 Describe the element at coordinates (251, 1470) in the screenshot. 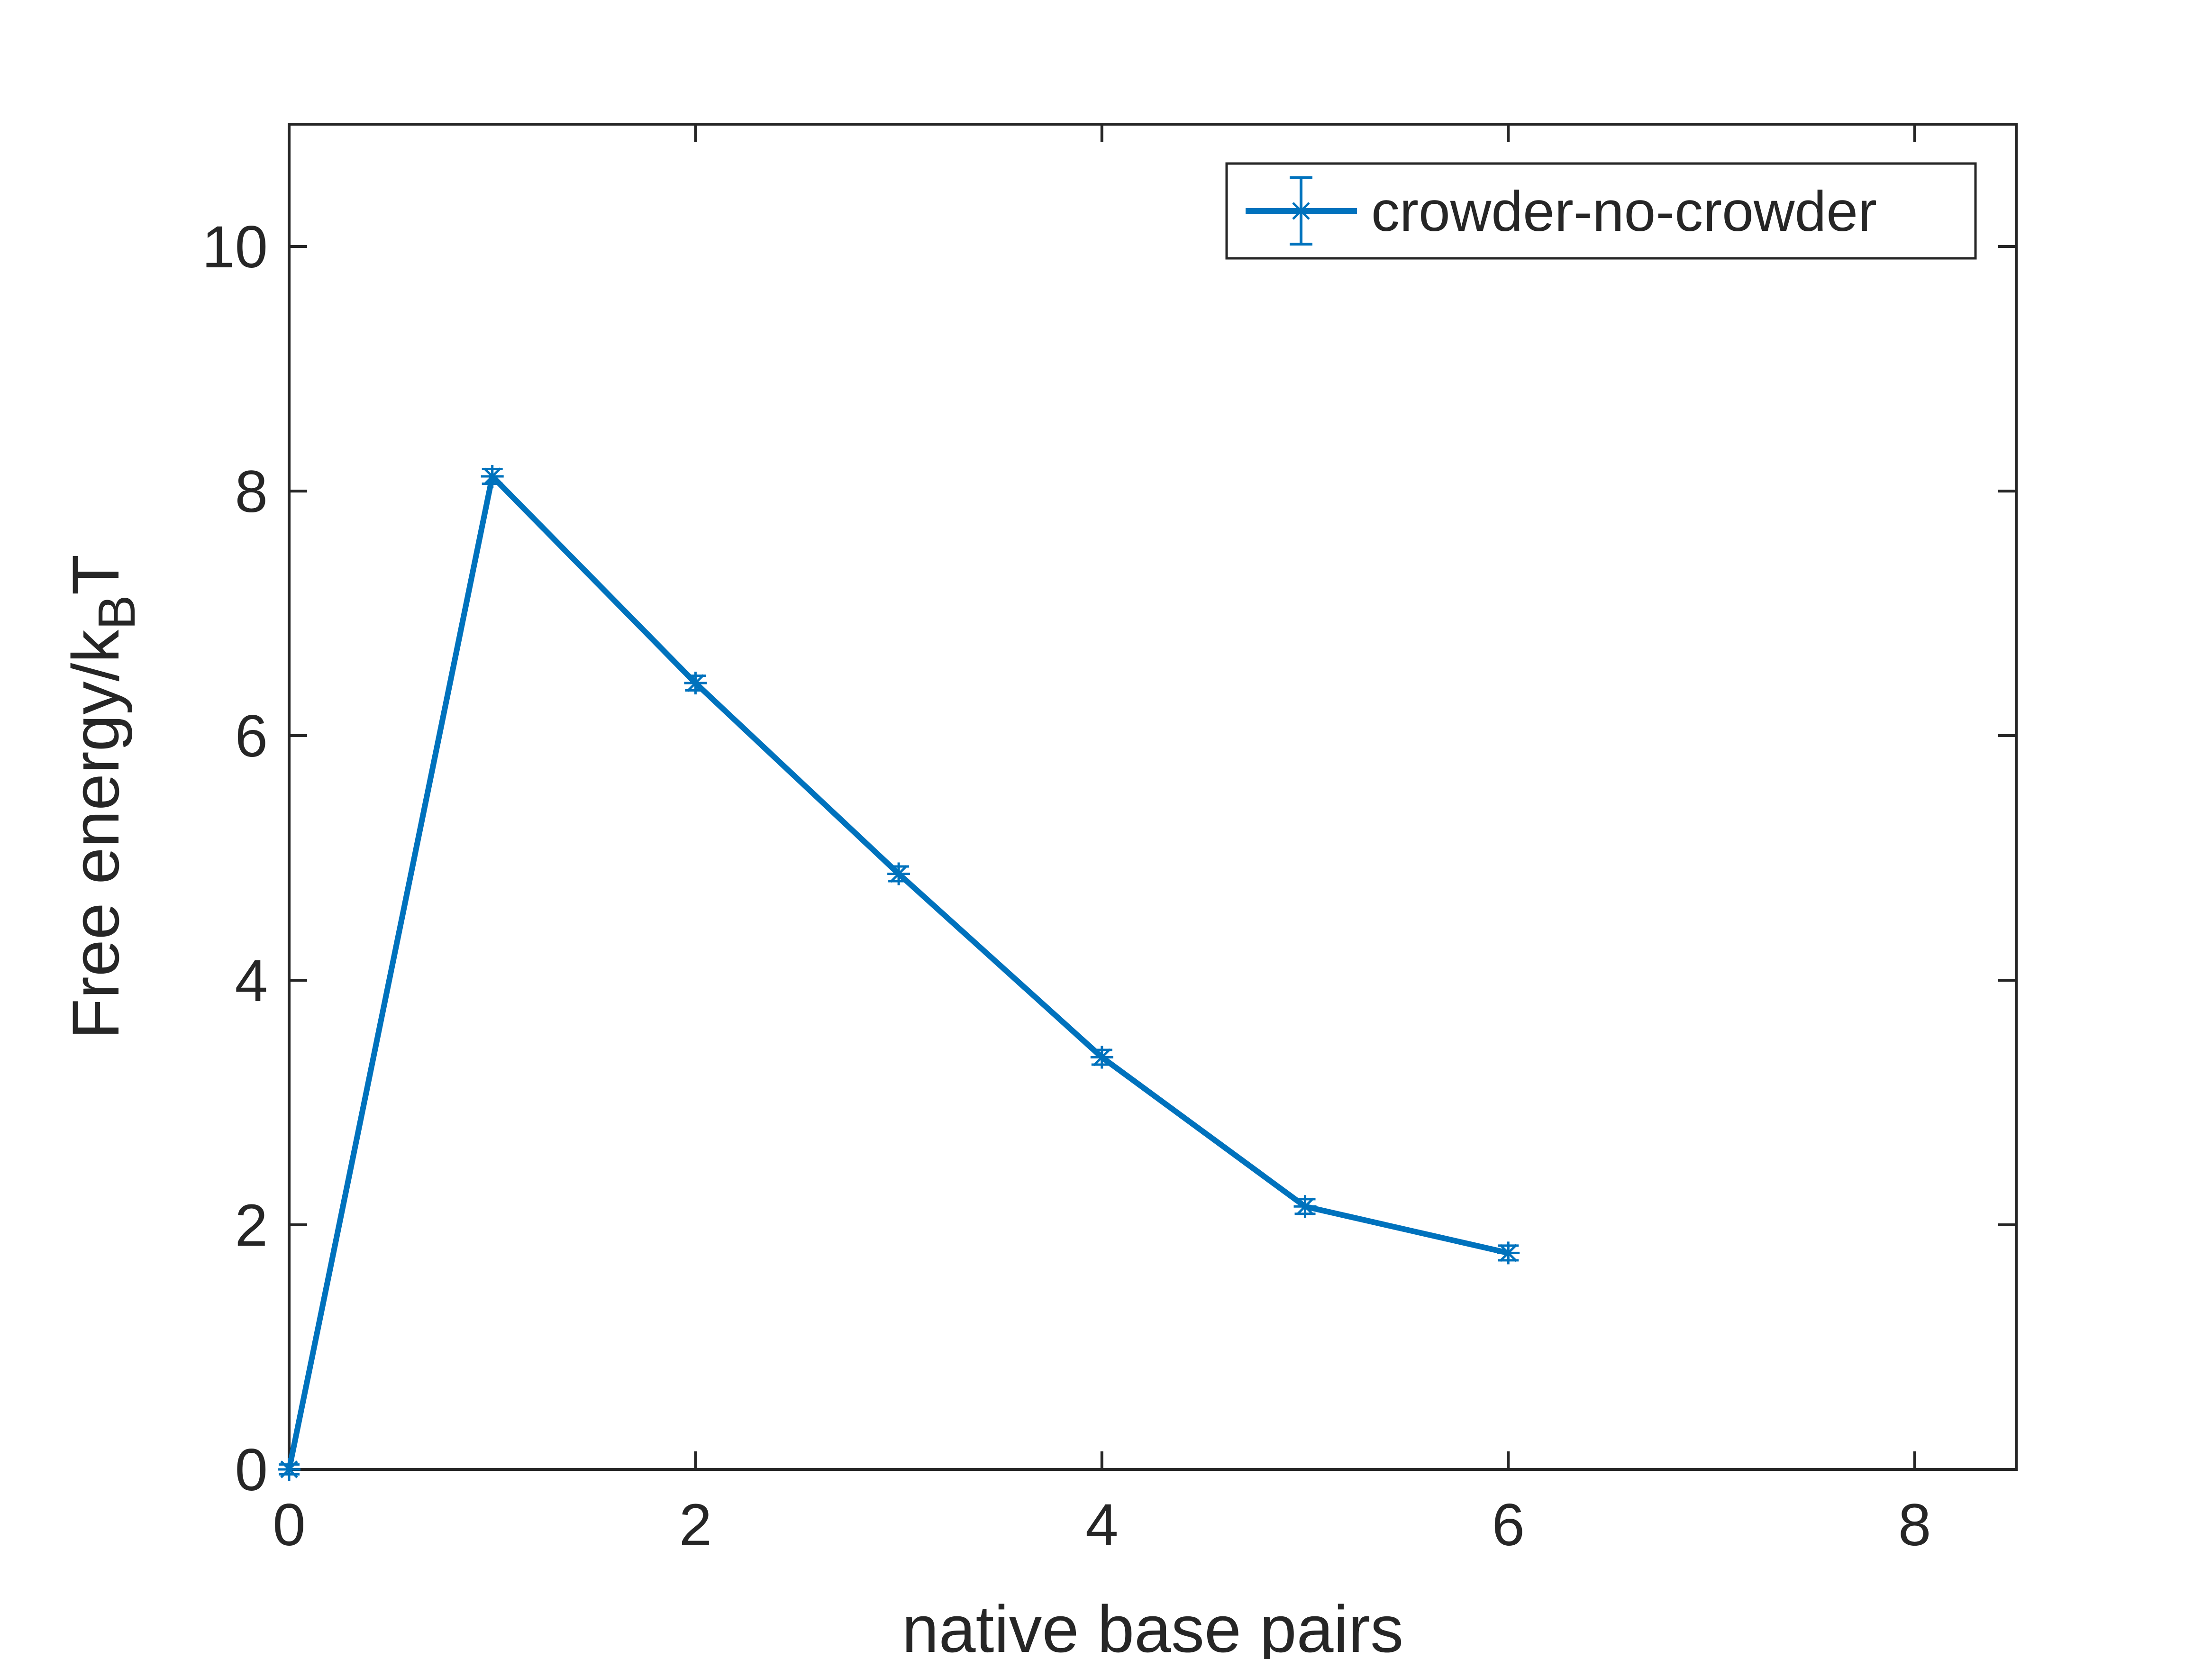

I see `y-tick-label: 0` at that location.